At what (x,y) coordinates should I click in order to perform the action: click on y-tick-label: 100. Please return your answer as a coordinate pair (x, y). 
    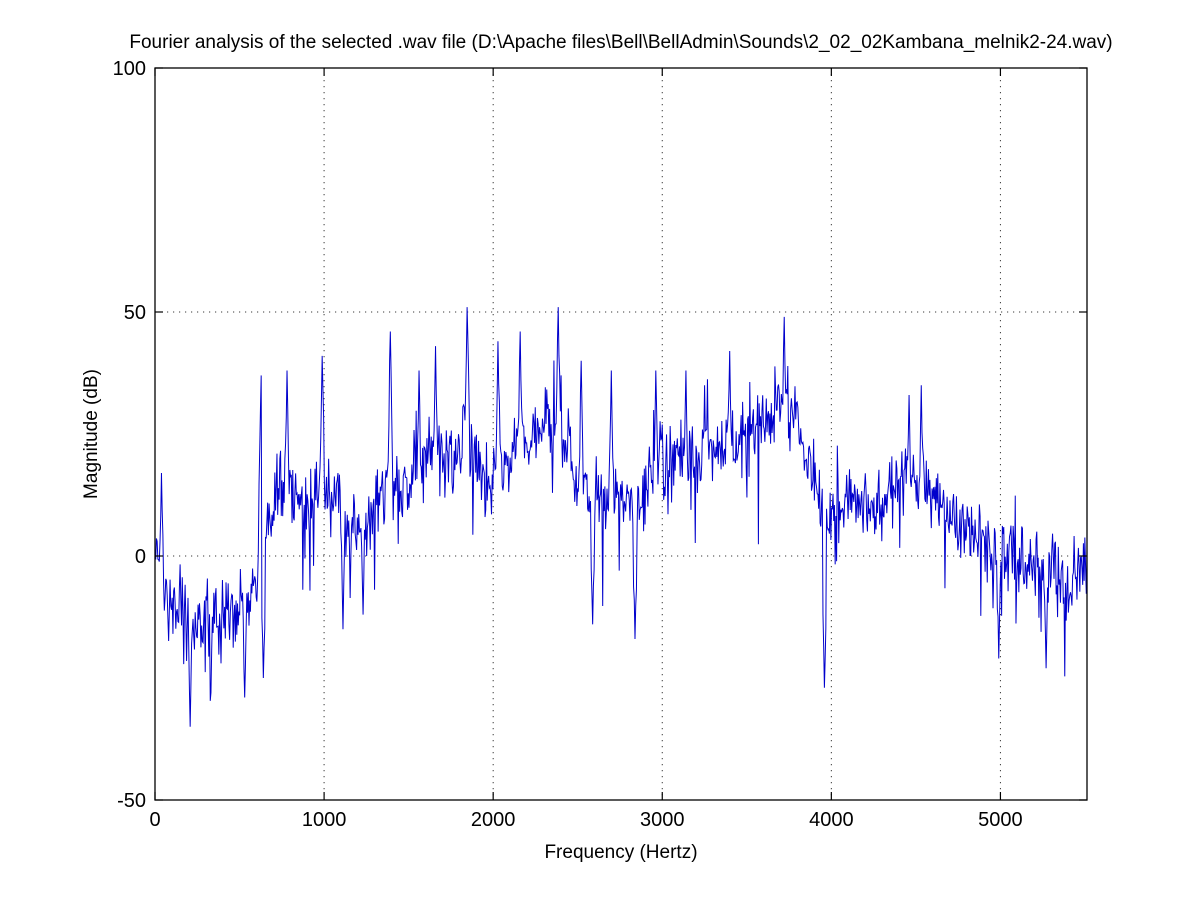
    Looking at the image, I should click on (129, 69).